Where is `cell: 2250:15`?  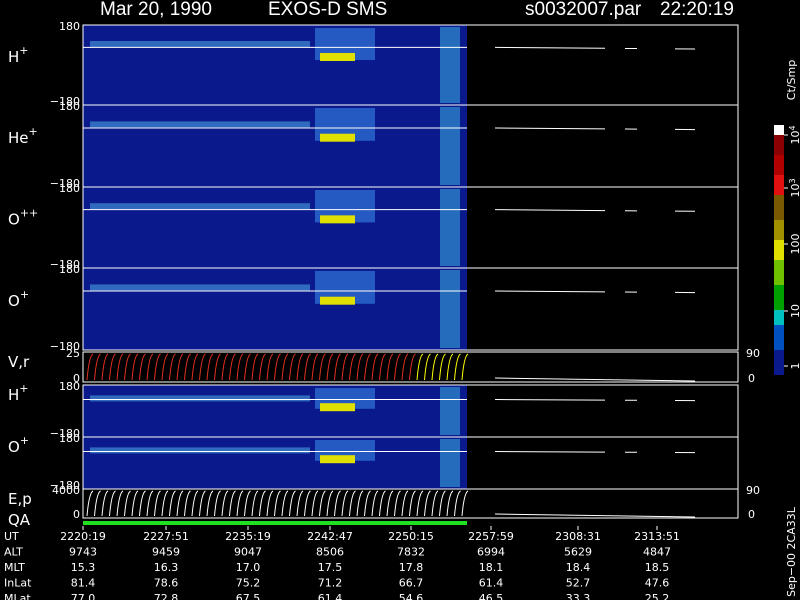
cell: 2250:15 is located at coordinates (411, 536).